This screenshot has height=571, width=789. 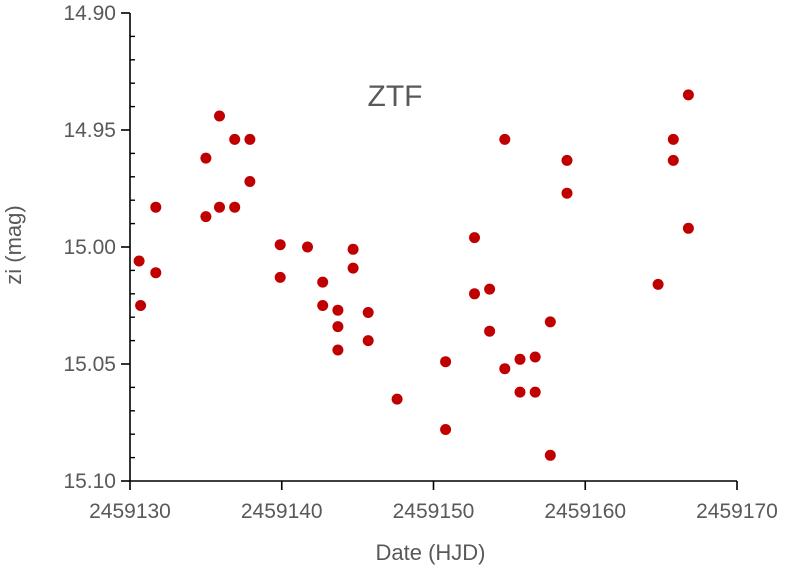 What do you see at coordinates (395, 96) in the screenshot?
I see `chart-title: ZTF` at bounding box center [395, 96].